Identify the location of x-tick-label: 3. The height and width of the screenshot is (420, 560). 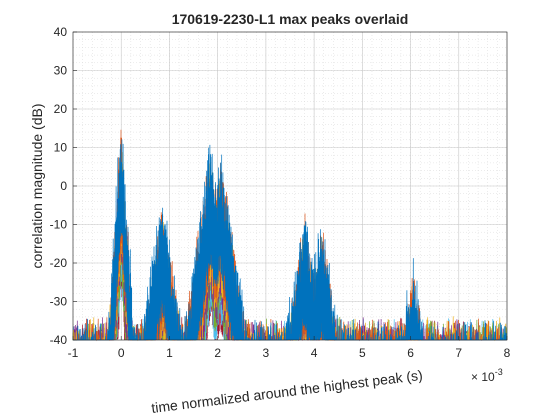
(266, 353).